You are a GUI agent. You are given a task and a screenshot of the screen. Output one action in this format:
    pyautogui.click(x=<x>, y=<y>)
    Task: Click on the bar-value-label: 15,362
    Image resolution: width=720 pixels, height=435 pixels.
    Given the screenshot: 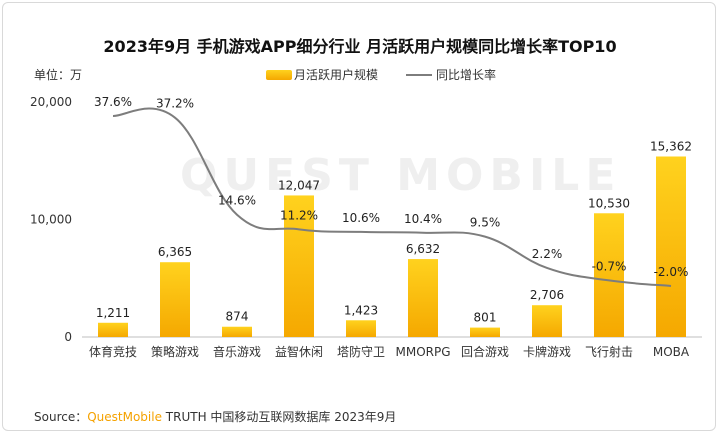 What is the action you would take?
    pyautogui.click(x=671, y=146)
    